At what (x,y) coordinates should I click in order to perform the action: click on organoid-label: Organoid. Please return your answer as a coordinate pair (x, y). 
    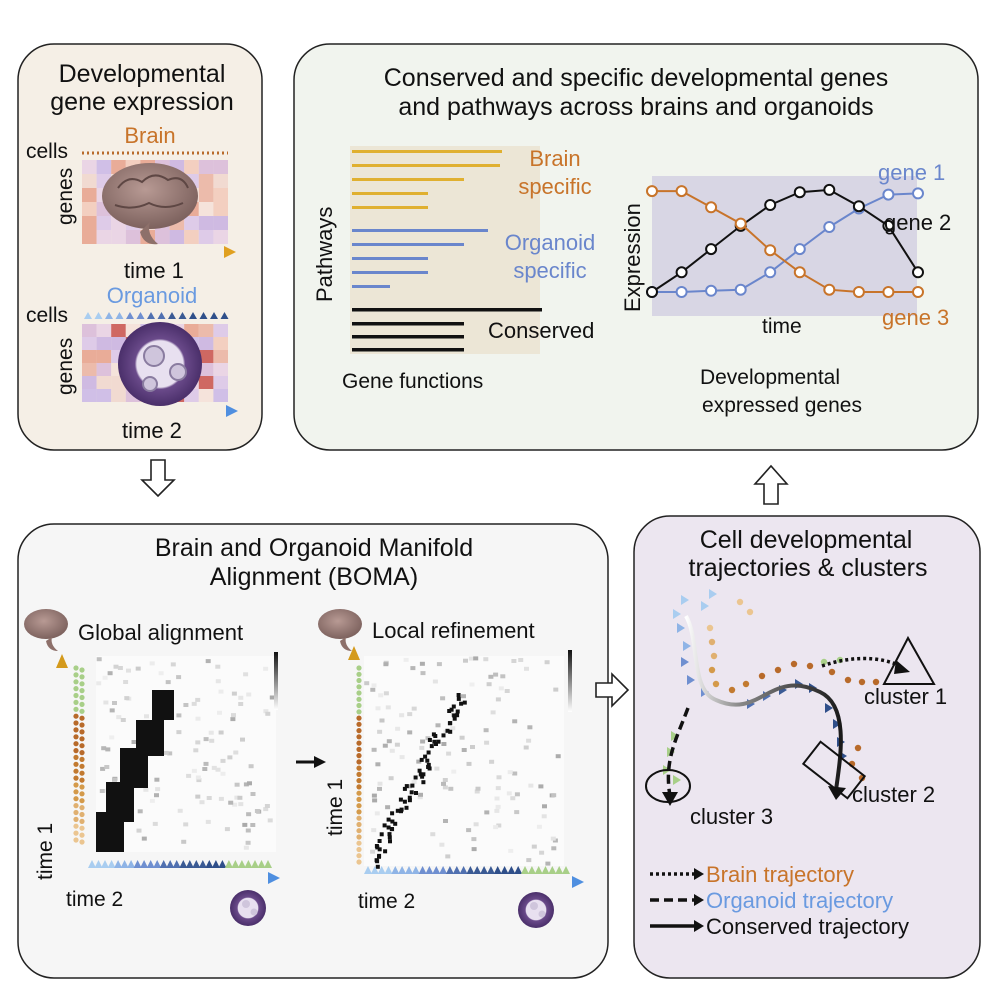
    Looking at the image, I should click on (152, 295).